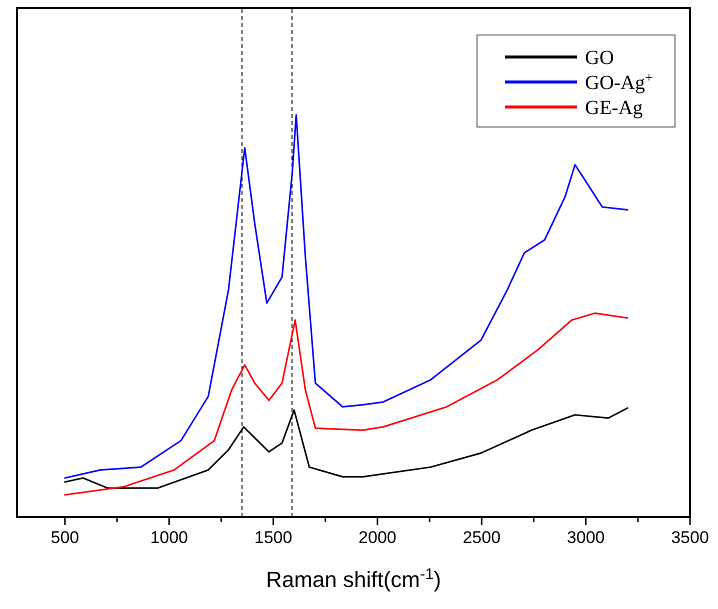 This screenshot has height=609, width=718. What do you see at coordinates (481, 537) in the screenshot?
I see `x-tick-label: 2500` at bounding box center [481, 537].